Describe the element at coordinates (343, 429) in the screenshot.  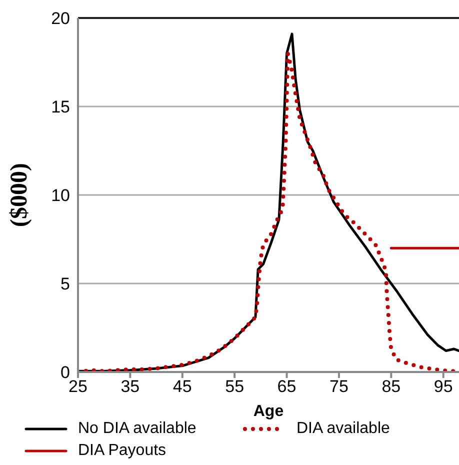
I see `legend-label: DIA available` at that location.